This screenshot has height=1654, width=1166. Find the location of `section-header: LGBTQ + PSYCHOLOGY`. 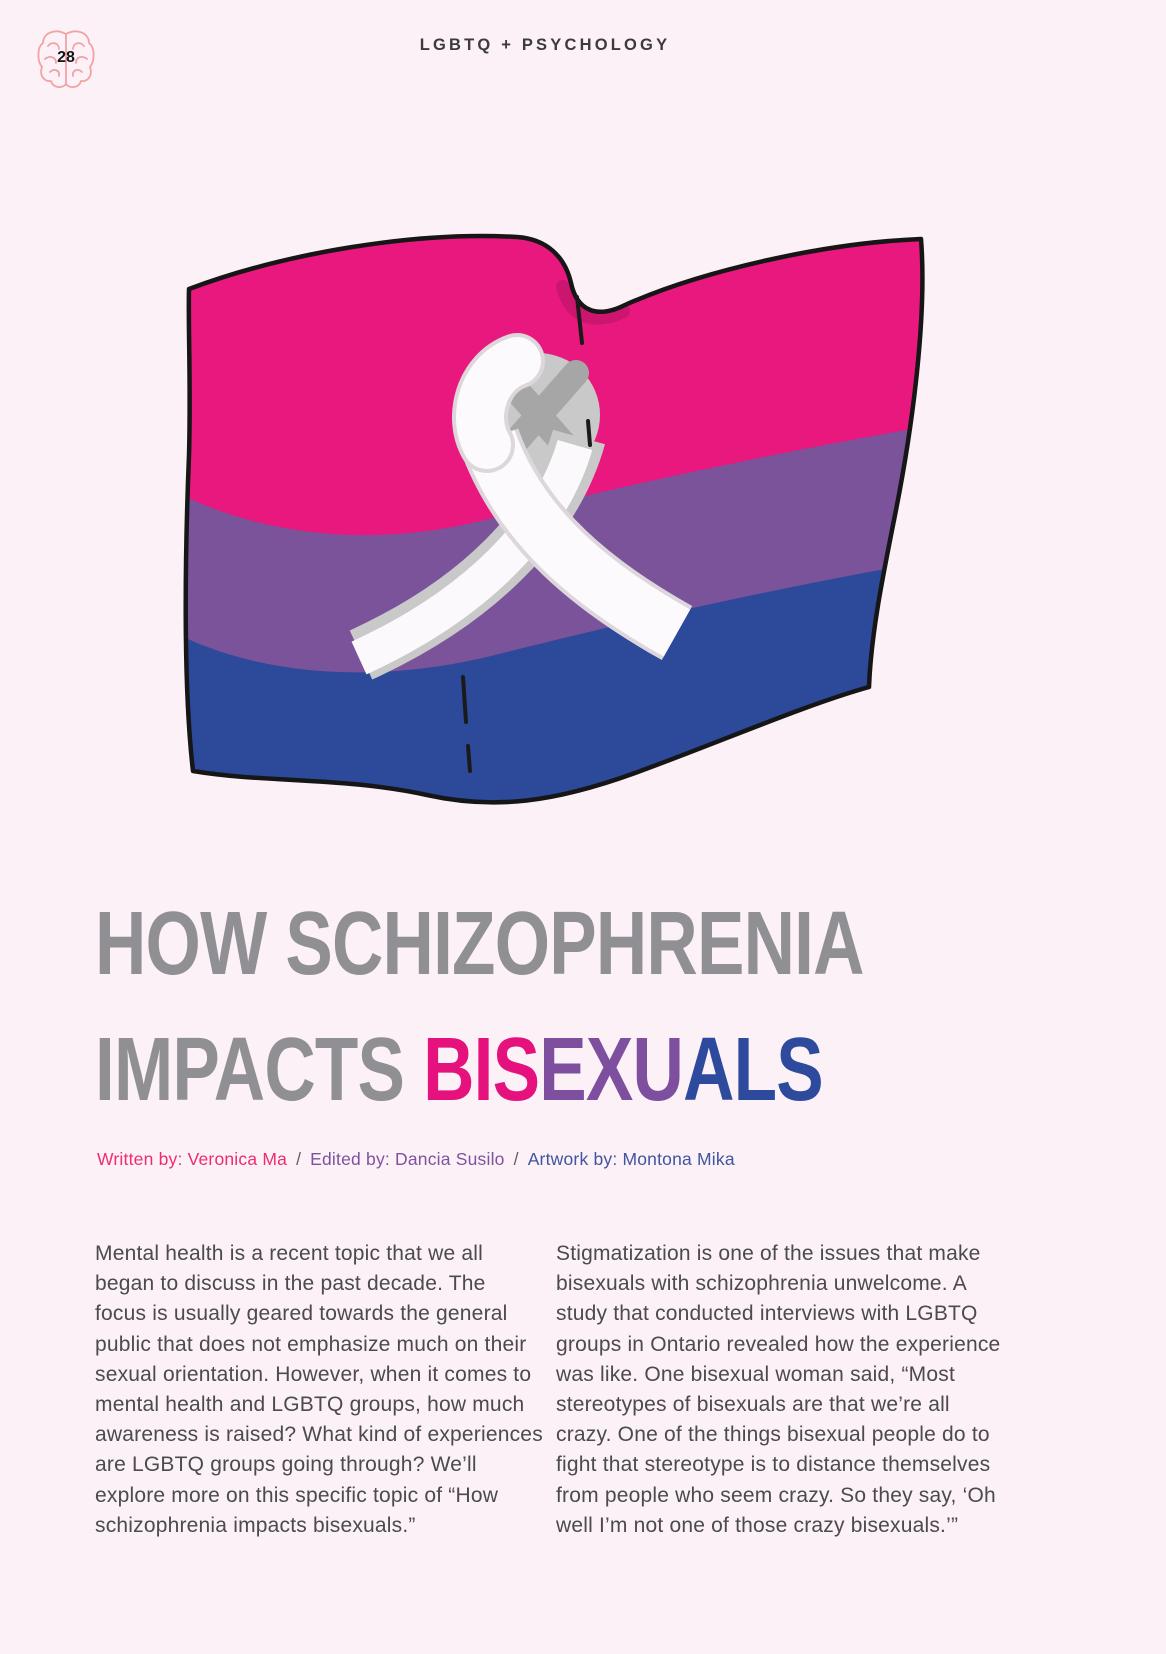

section-header: LGBTQ + PSYCHOLOGY is located at coordinates (545, 45).